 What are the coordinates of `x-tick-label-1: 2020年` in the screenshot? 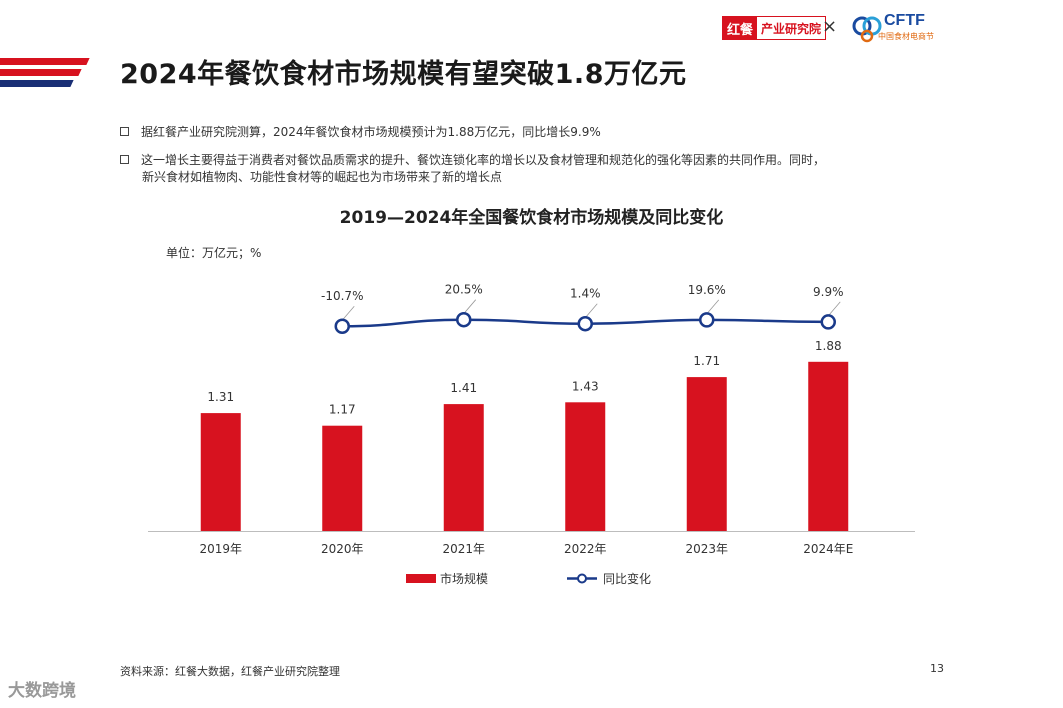 It's located at (342, 549).